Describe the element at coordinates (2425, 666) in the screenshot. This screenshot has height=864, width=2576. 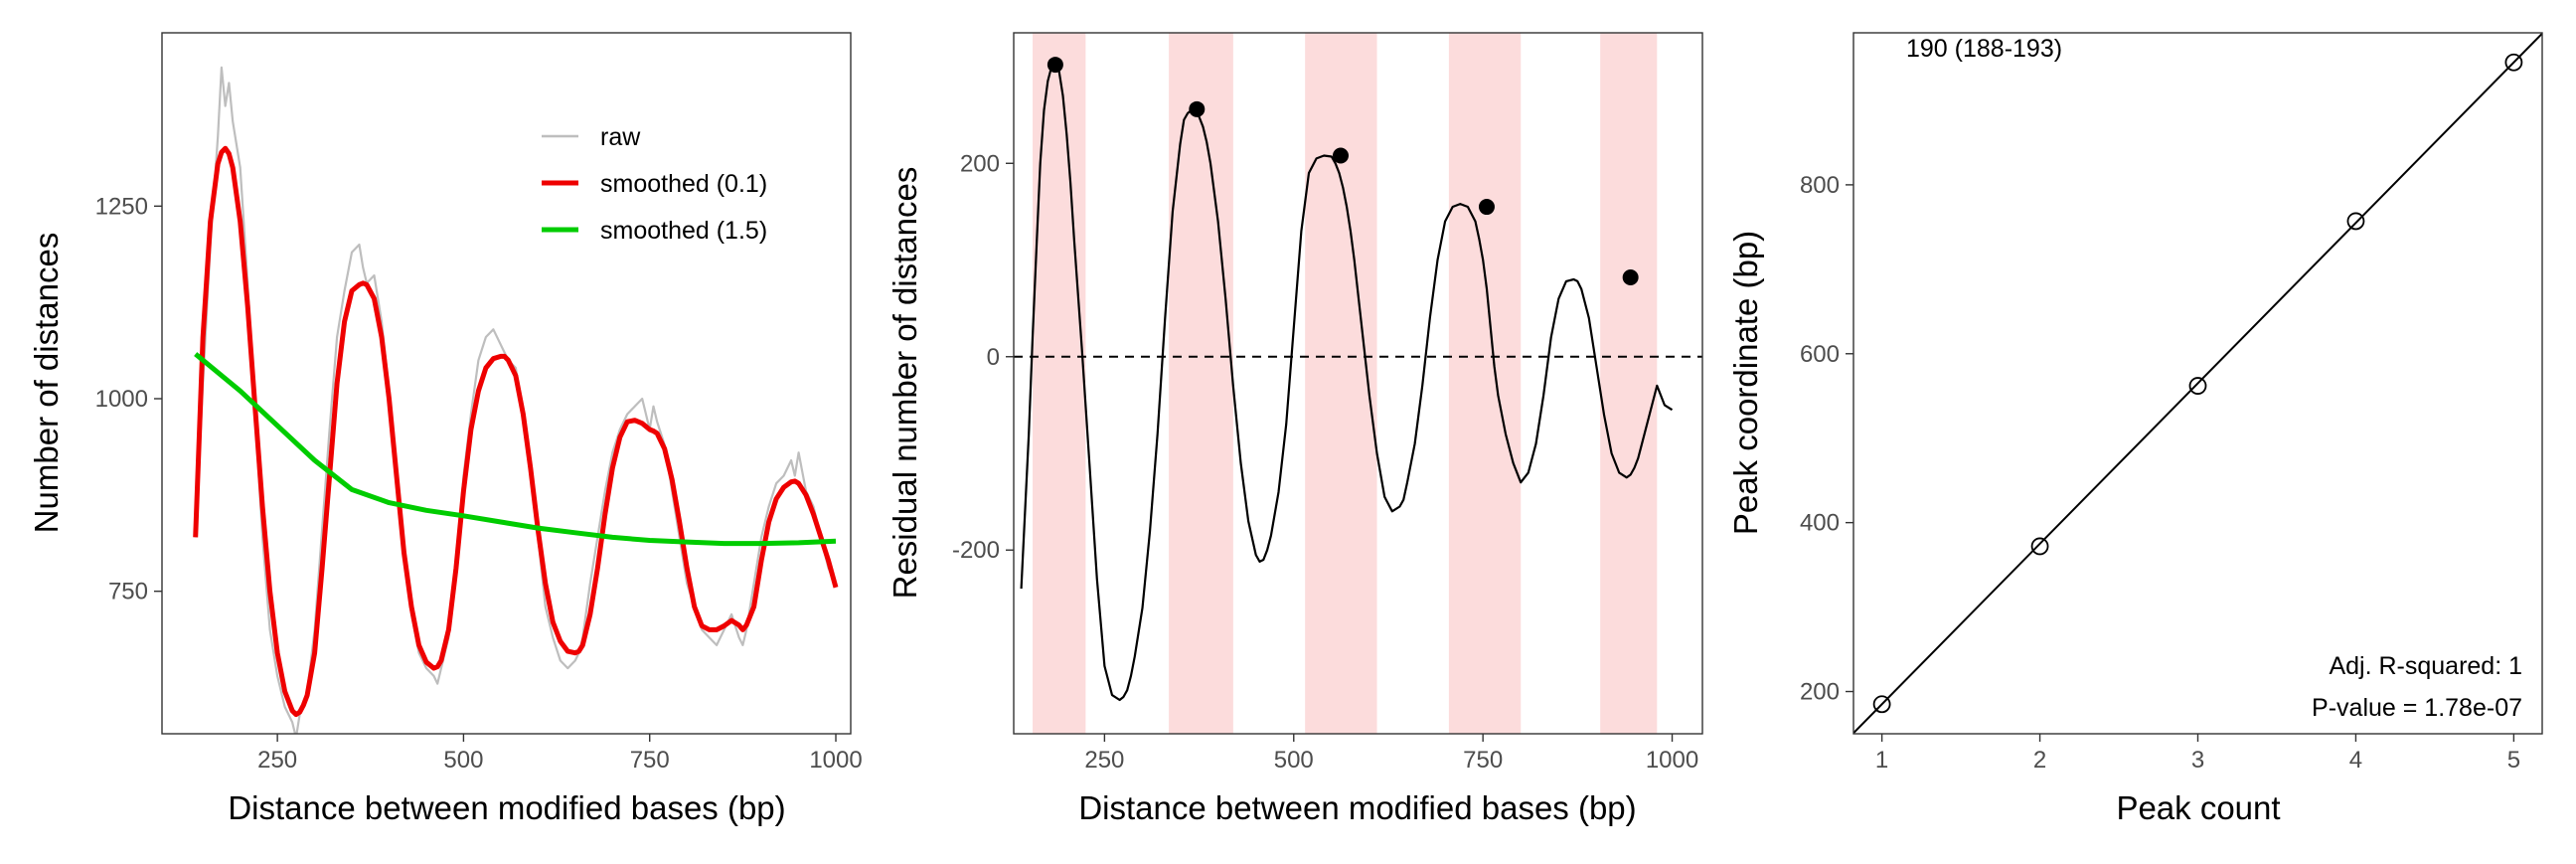
I see `annotation-rsquared: Adj. R-squared: 1` at that location.